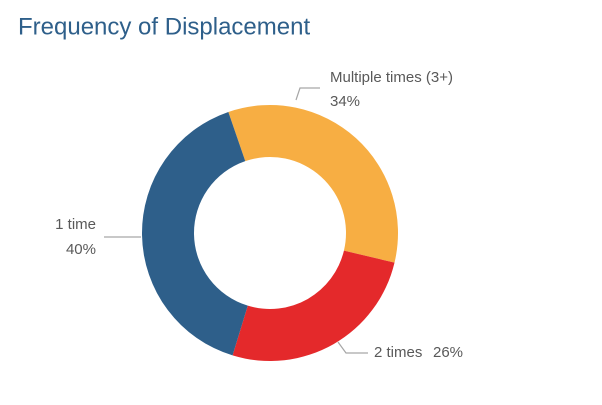 This screenshot has height=405, width=602. Describe the element at coordinates (391, 77) in the screenshot. I see `category-label: Multiple times (3+)` at that location.